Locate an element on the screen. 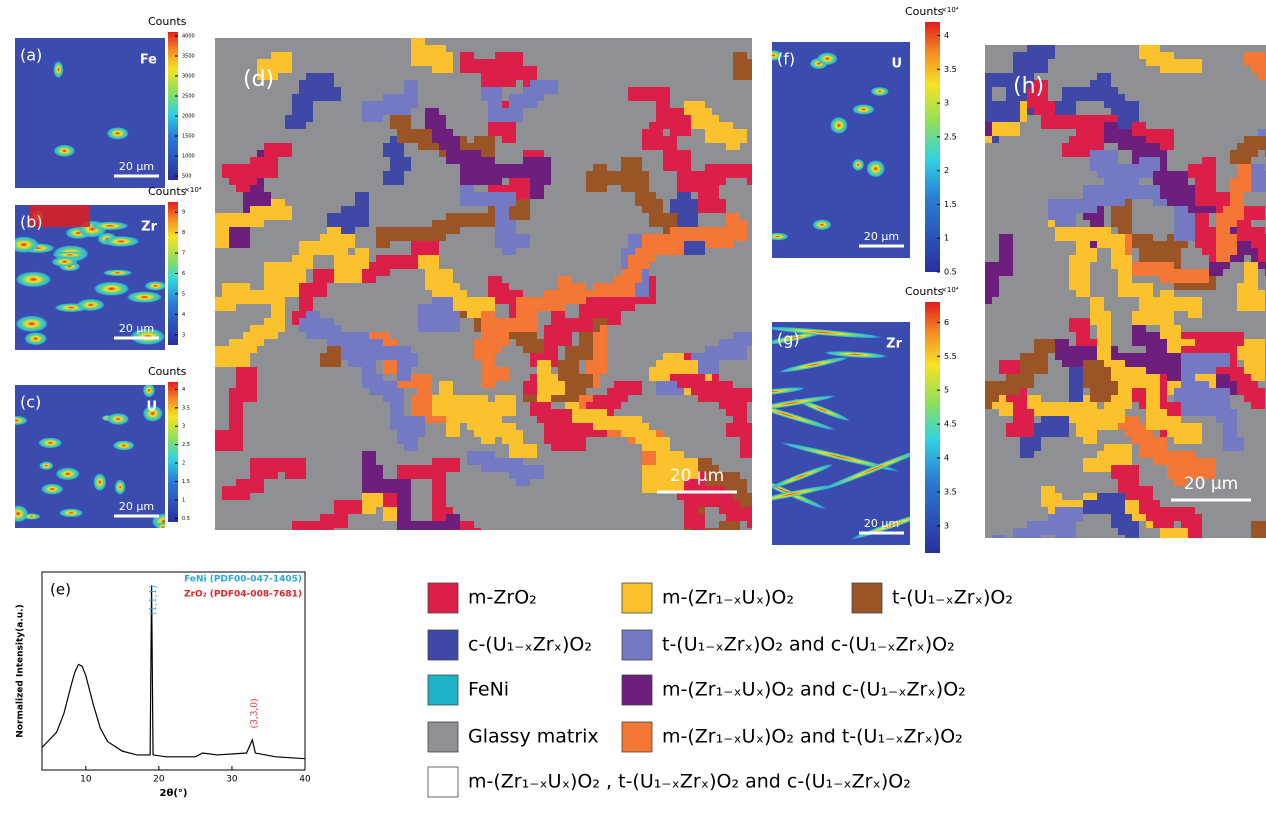 The width and height of the screenshot is (1266, 814). map-panel: Counts 4 3.5 3 2.5 2 1.5 1 0.5 (c) U 20 μm is located at coordinates (102, 446).